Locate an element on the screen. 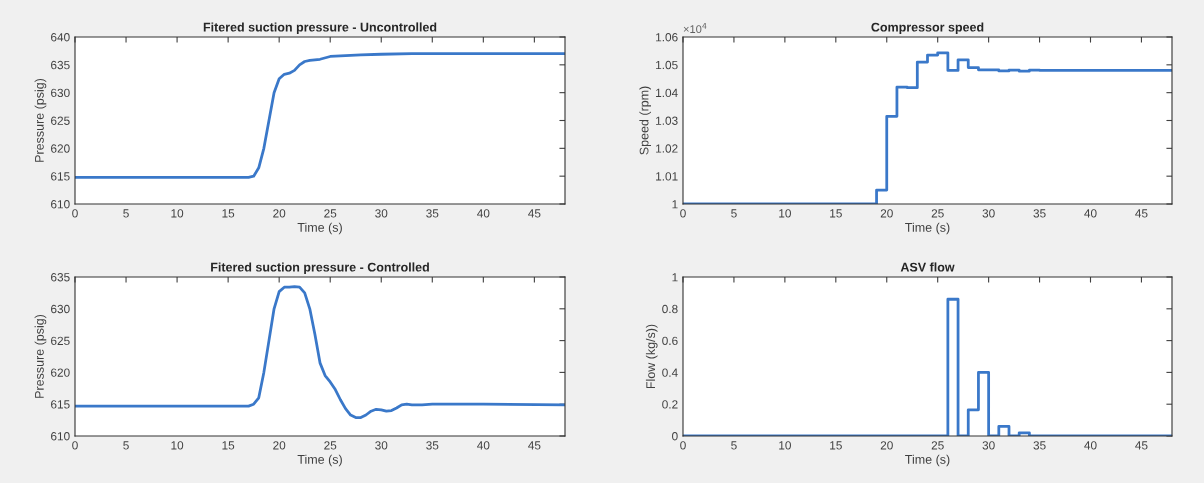 This screenshot has width=1204, height=483. y-tick-label: 0.6 is located at coordinates (670, 340).